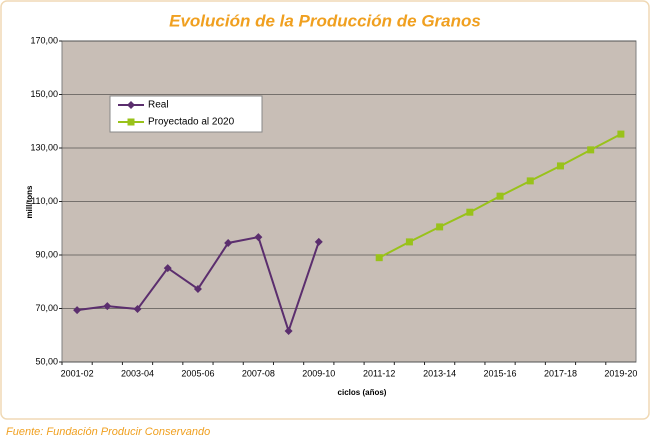  I want to click on x-tick-label: 2005-06, so click(197, 373).